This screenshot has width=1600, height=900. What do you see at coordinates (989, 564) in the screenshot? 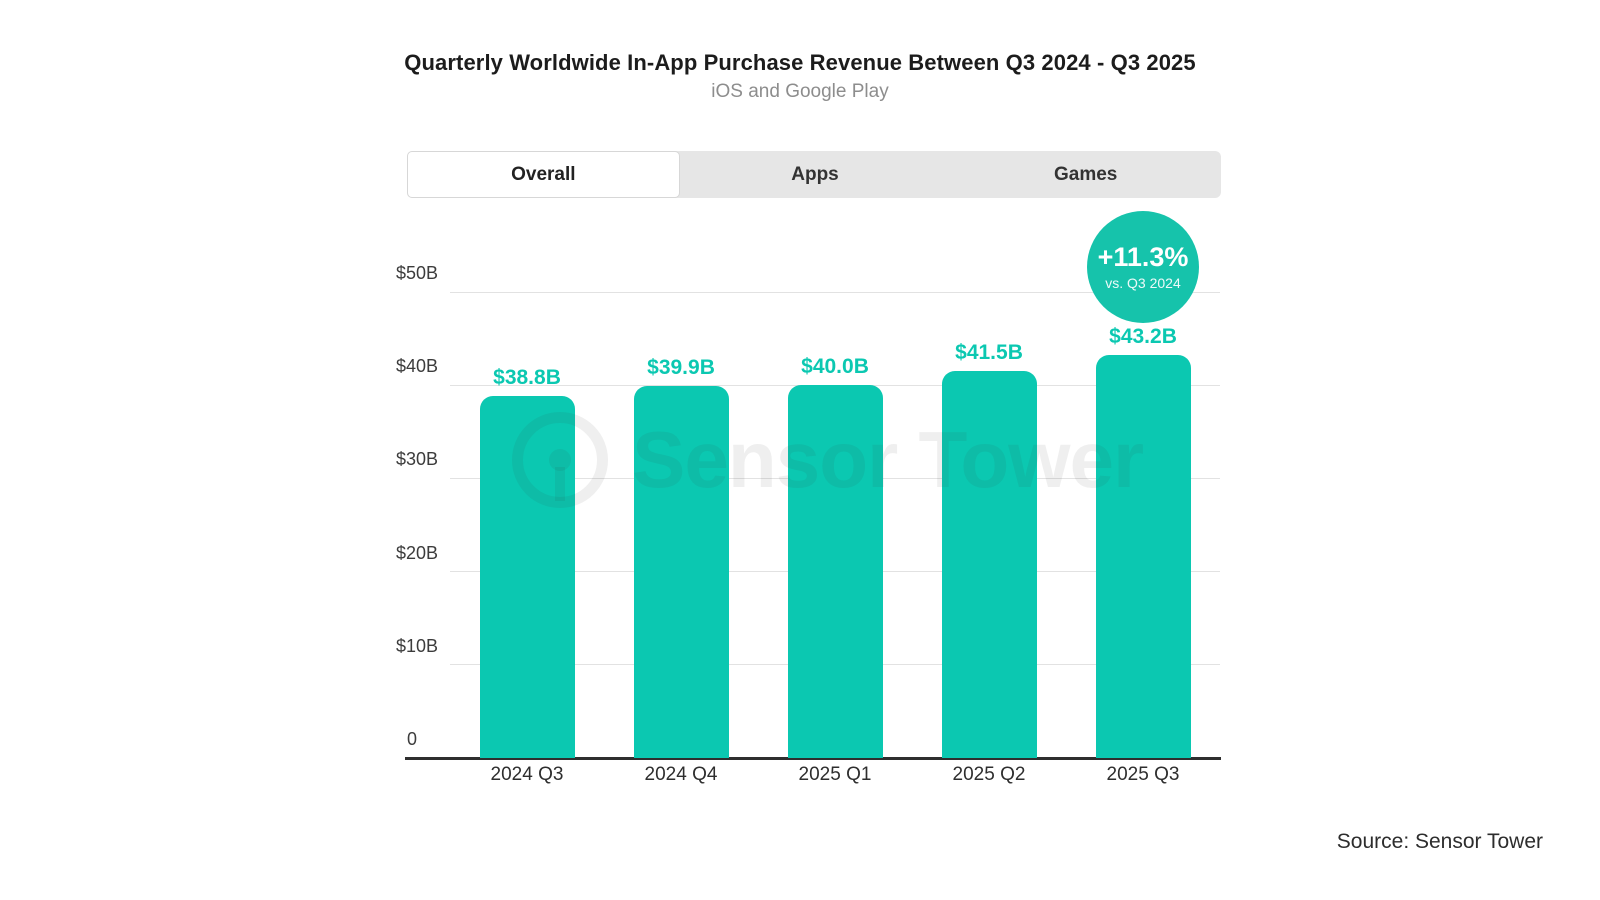
I see `bar-2025-q2` at bounding box center [989, 564].